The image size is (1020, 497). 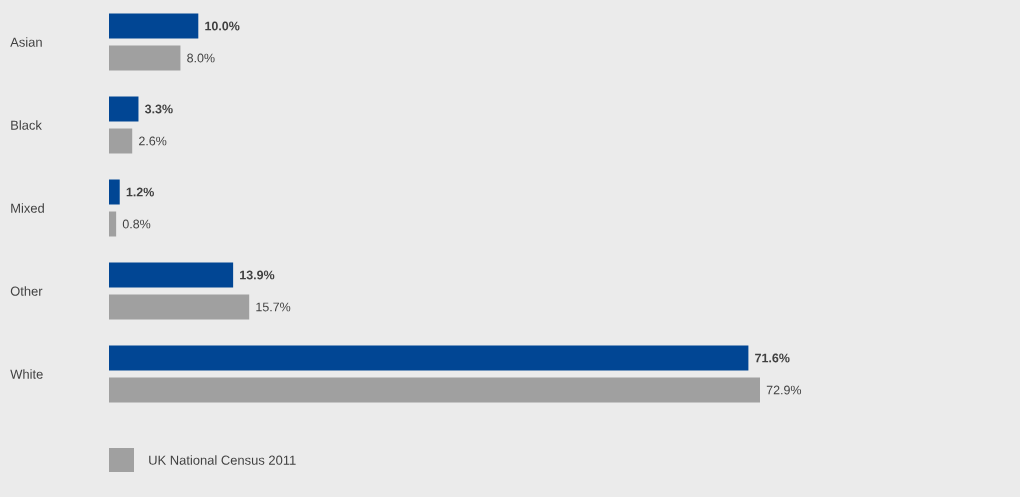 What do you see at coordinates (784, 390) in the screenshot?
I see `data-label: 72.9%` at bounding box center [784, 390].